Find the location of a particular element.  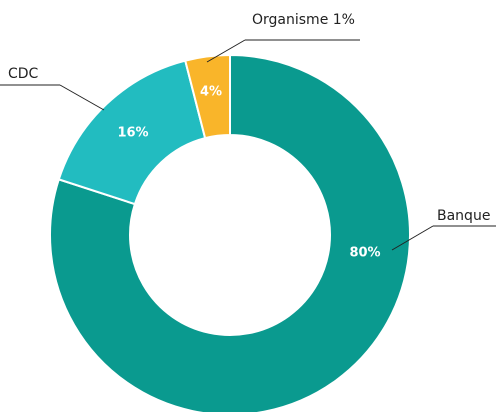

donut-slice is located at coordinates (207, 96).